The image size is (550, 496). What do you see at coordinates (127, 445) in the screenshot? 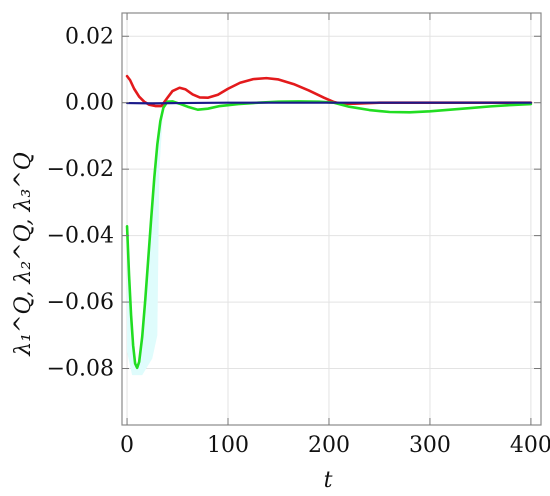
I see `x-tick-label: 0` at bounding box center [127, 445].